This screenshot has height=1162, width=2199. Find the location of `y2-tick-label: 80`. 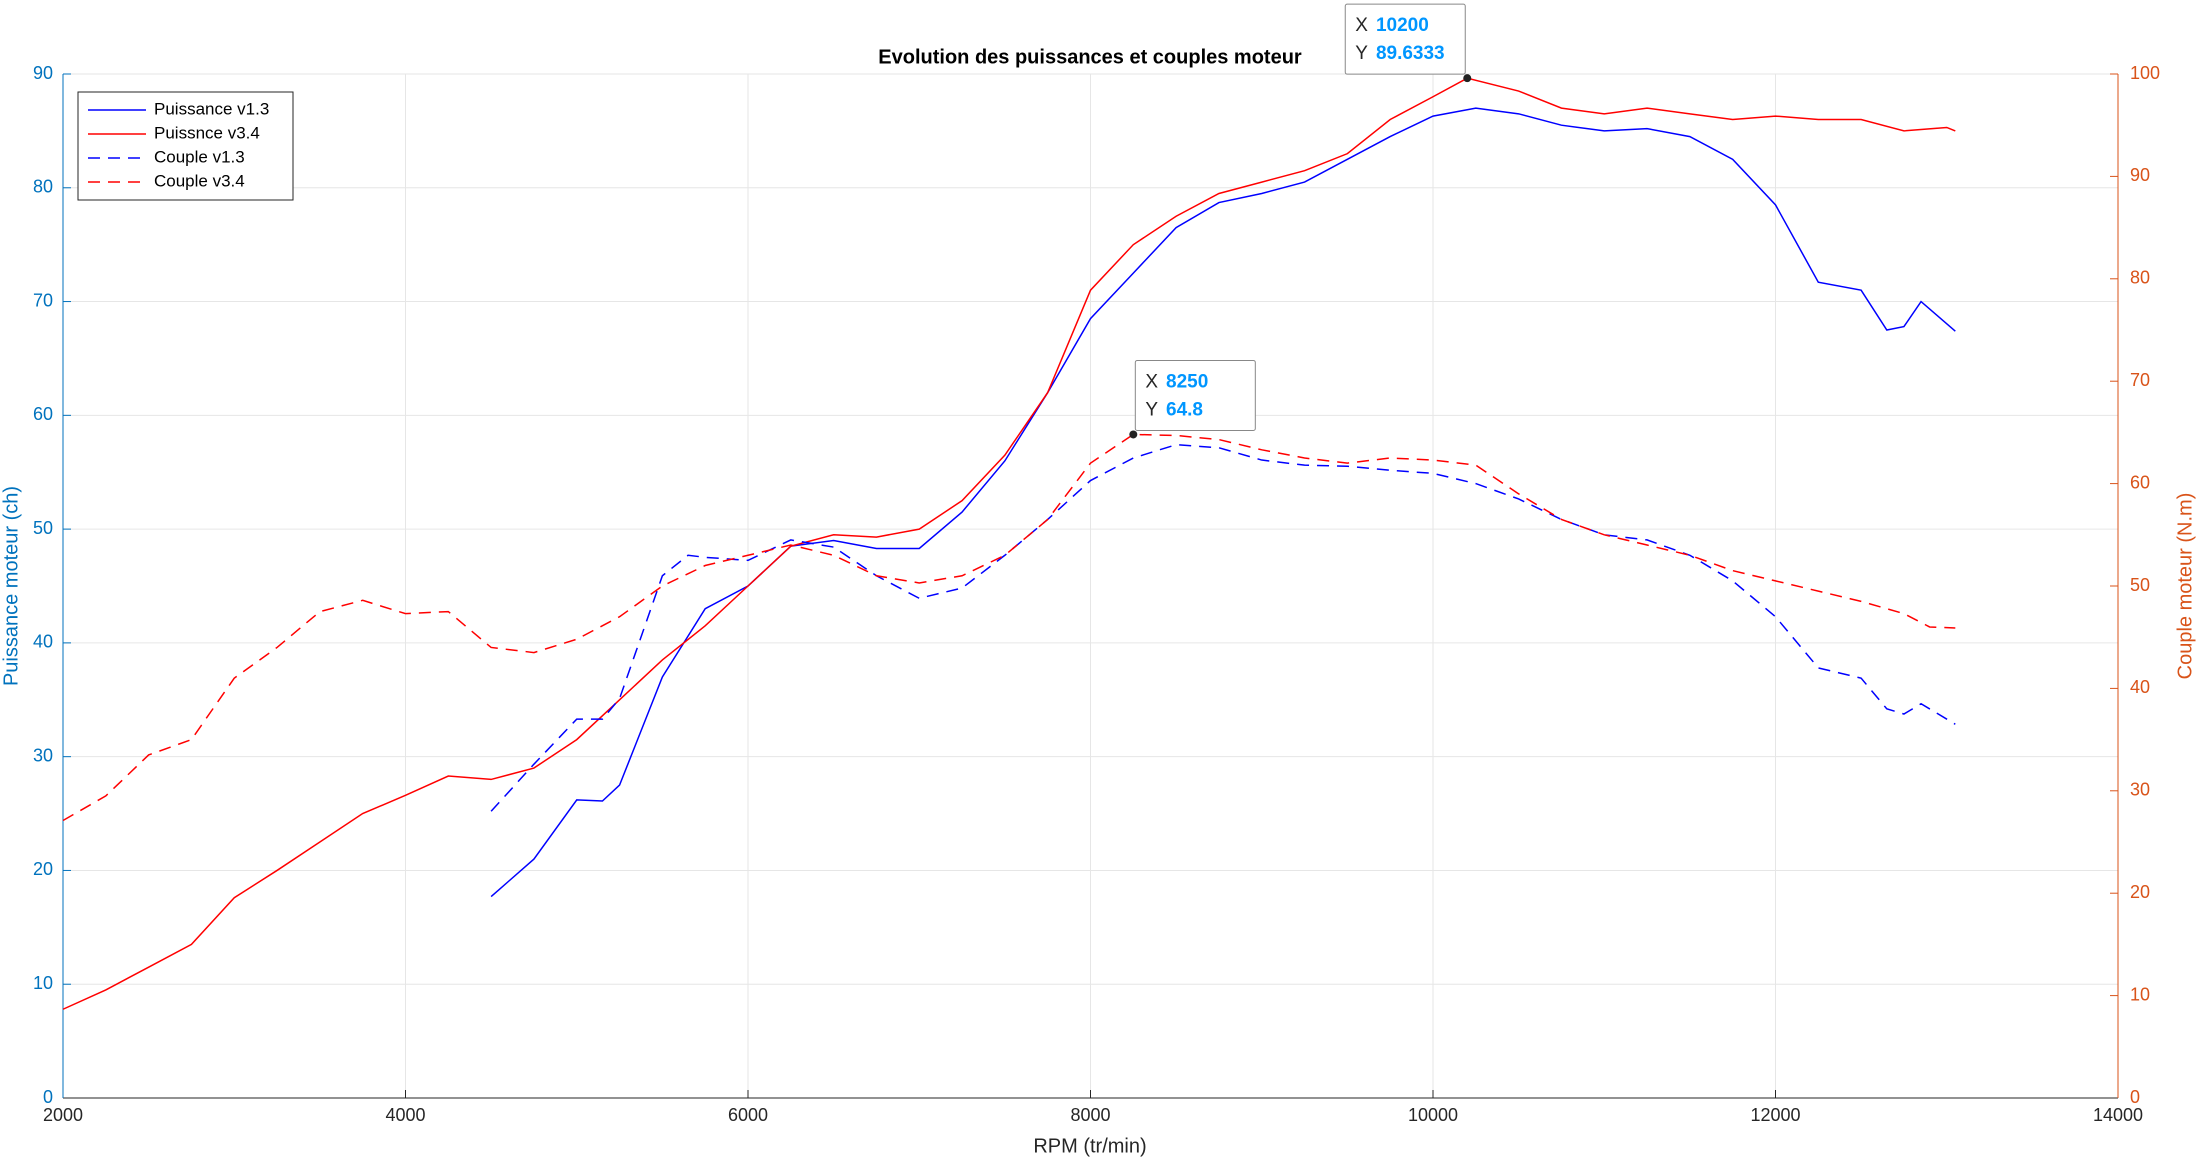

y2-tick-label: 80 is located at coordinates (2140, 278).